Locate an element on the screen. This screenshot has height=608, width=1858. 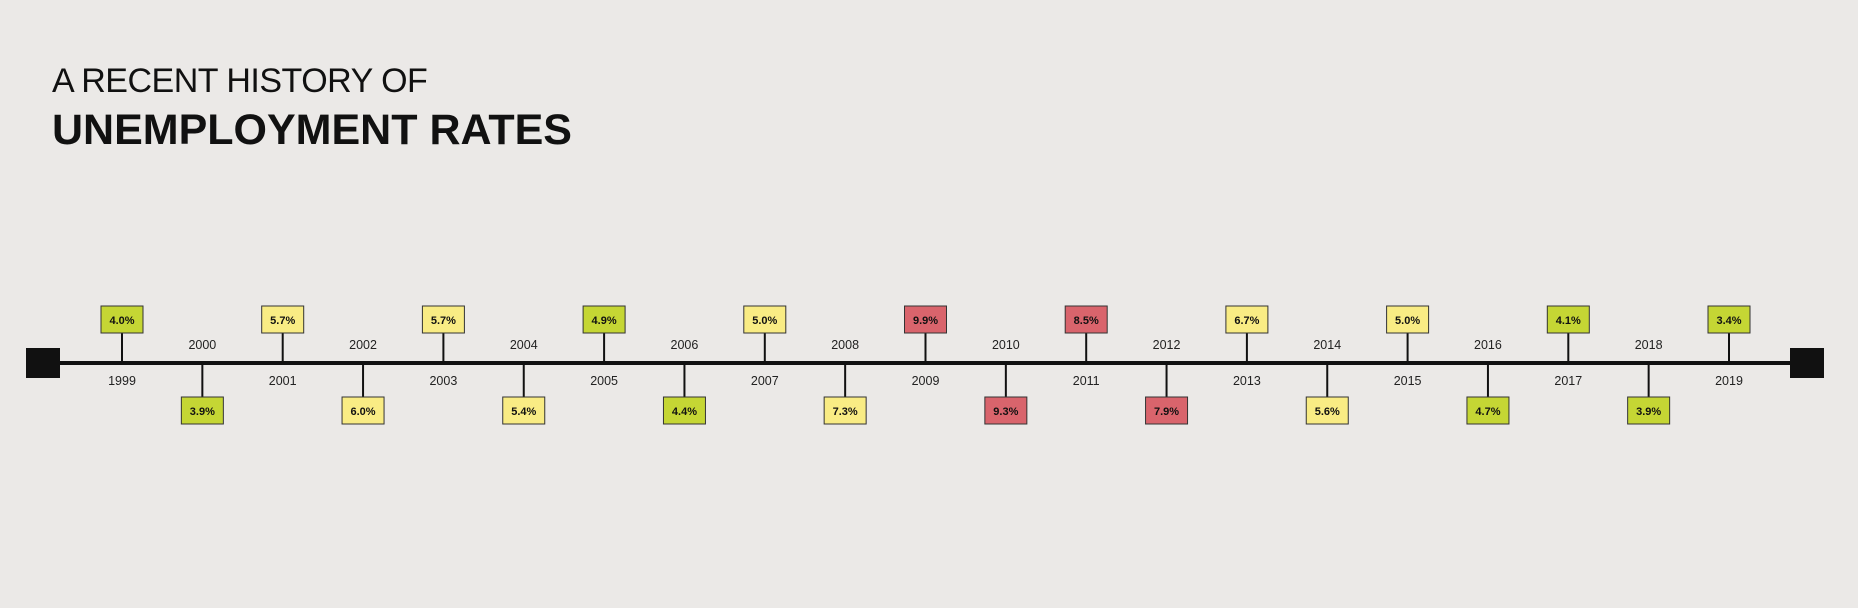
rate-label: 5.4% is located at coordinates (523, 412).